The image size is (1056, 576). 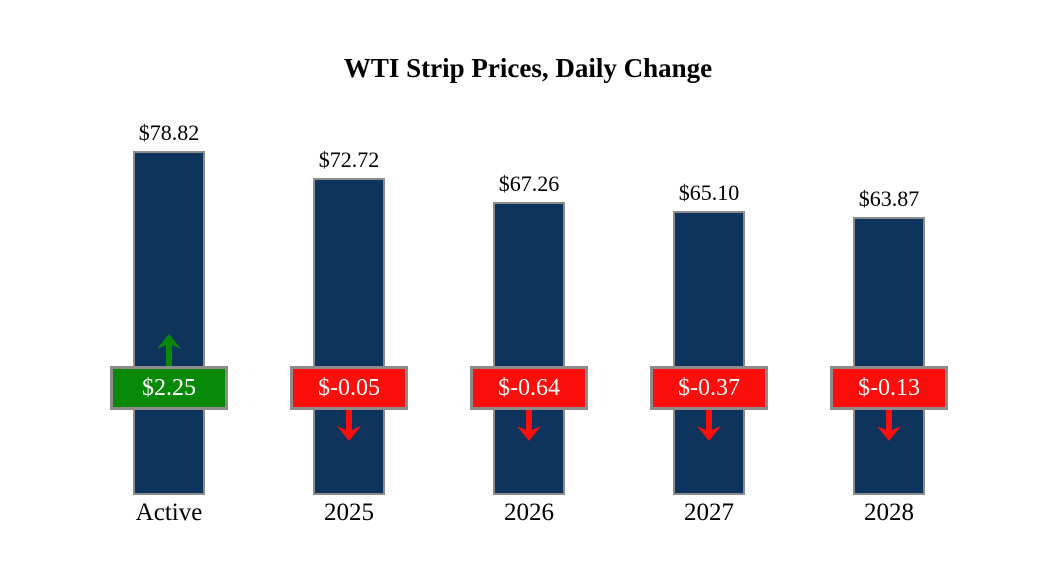 What do you see at coordinates (169, 350) in the screenshot?
I see `up-arrow-icon` at bounding box center [169, 350].